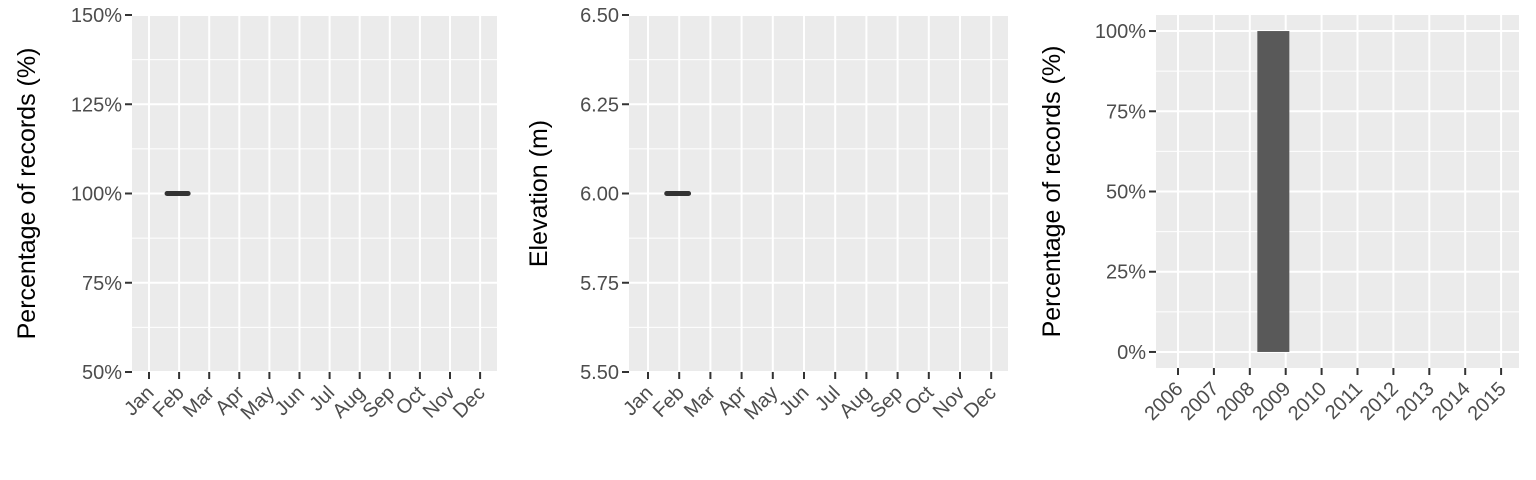 This screenshot has height=480, width=1536. I want to click on x-tick-label: Nov, so click(949, 402).